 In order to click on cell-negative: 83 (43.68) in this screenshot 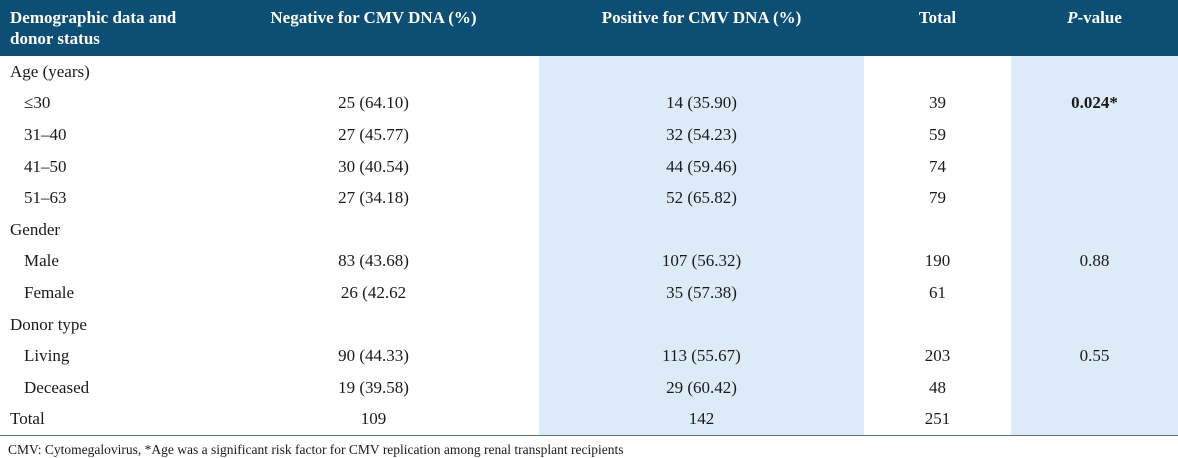, I will do `click(373, 261)`.